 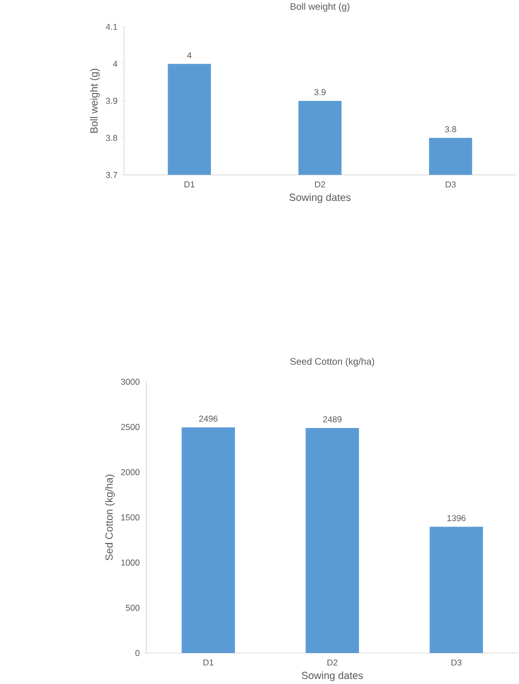 What do you see at coordinates (130, 381) in the screenshot?
I see `y-tick-label: 3000` at bounding box center [130, 381].